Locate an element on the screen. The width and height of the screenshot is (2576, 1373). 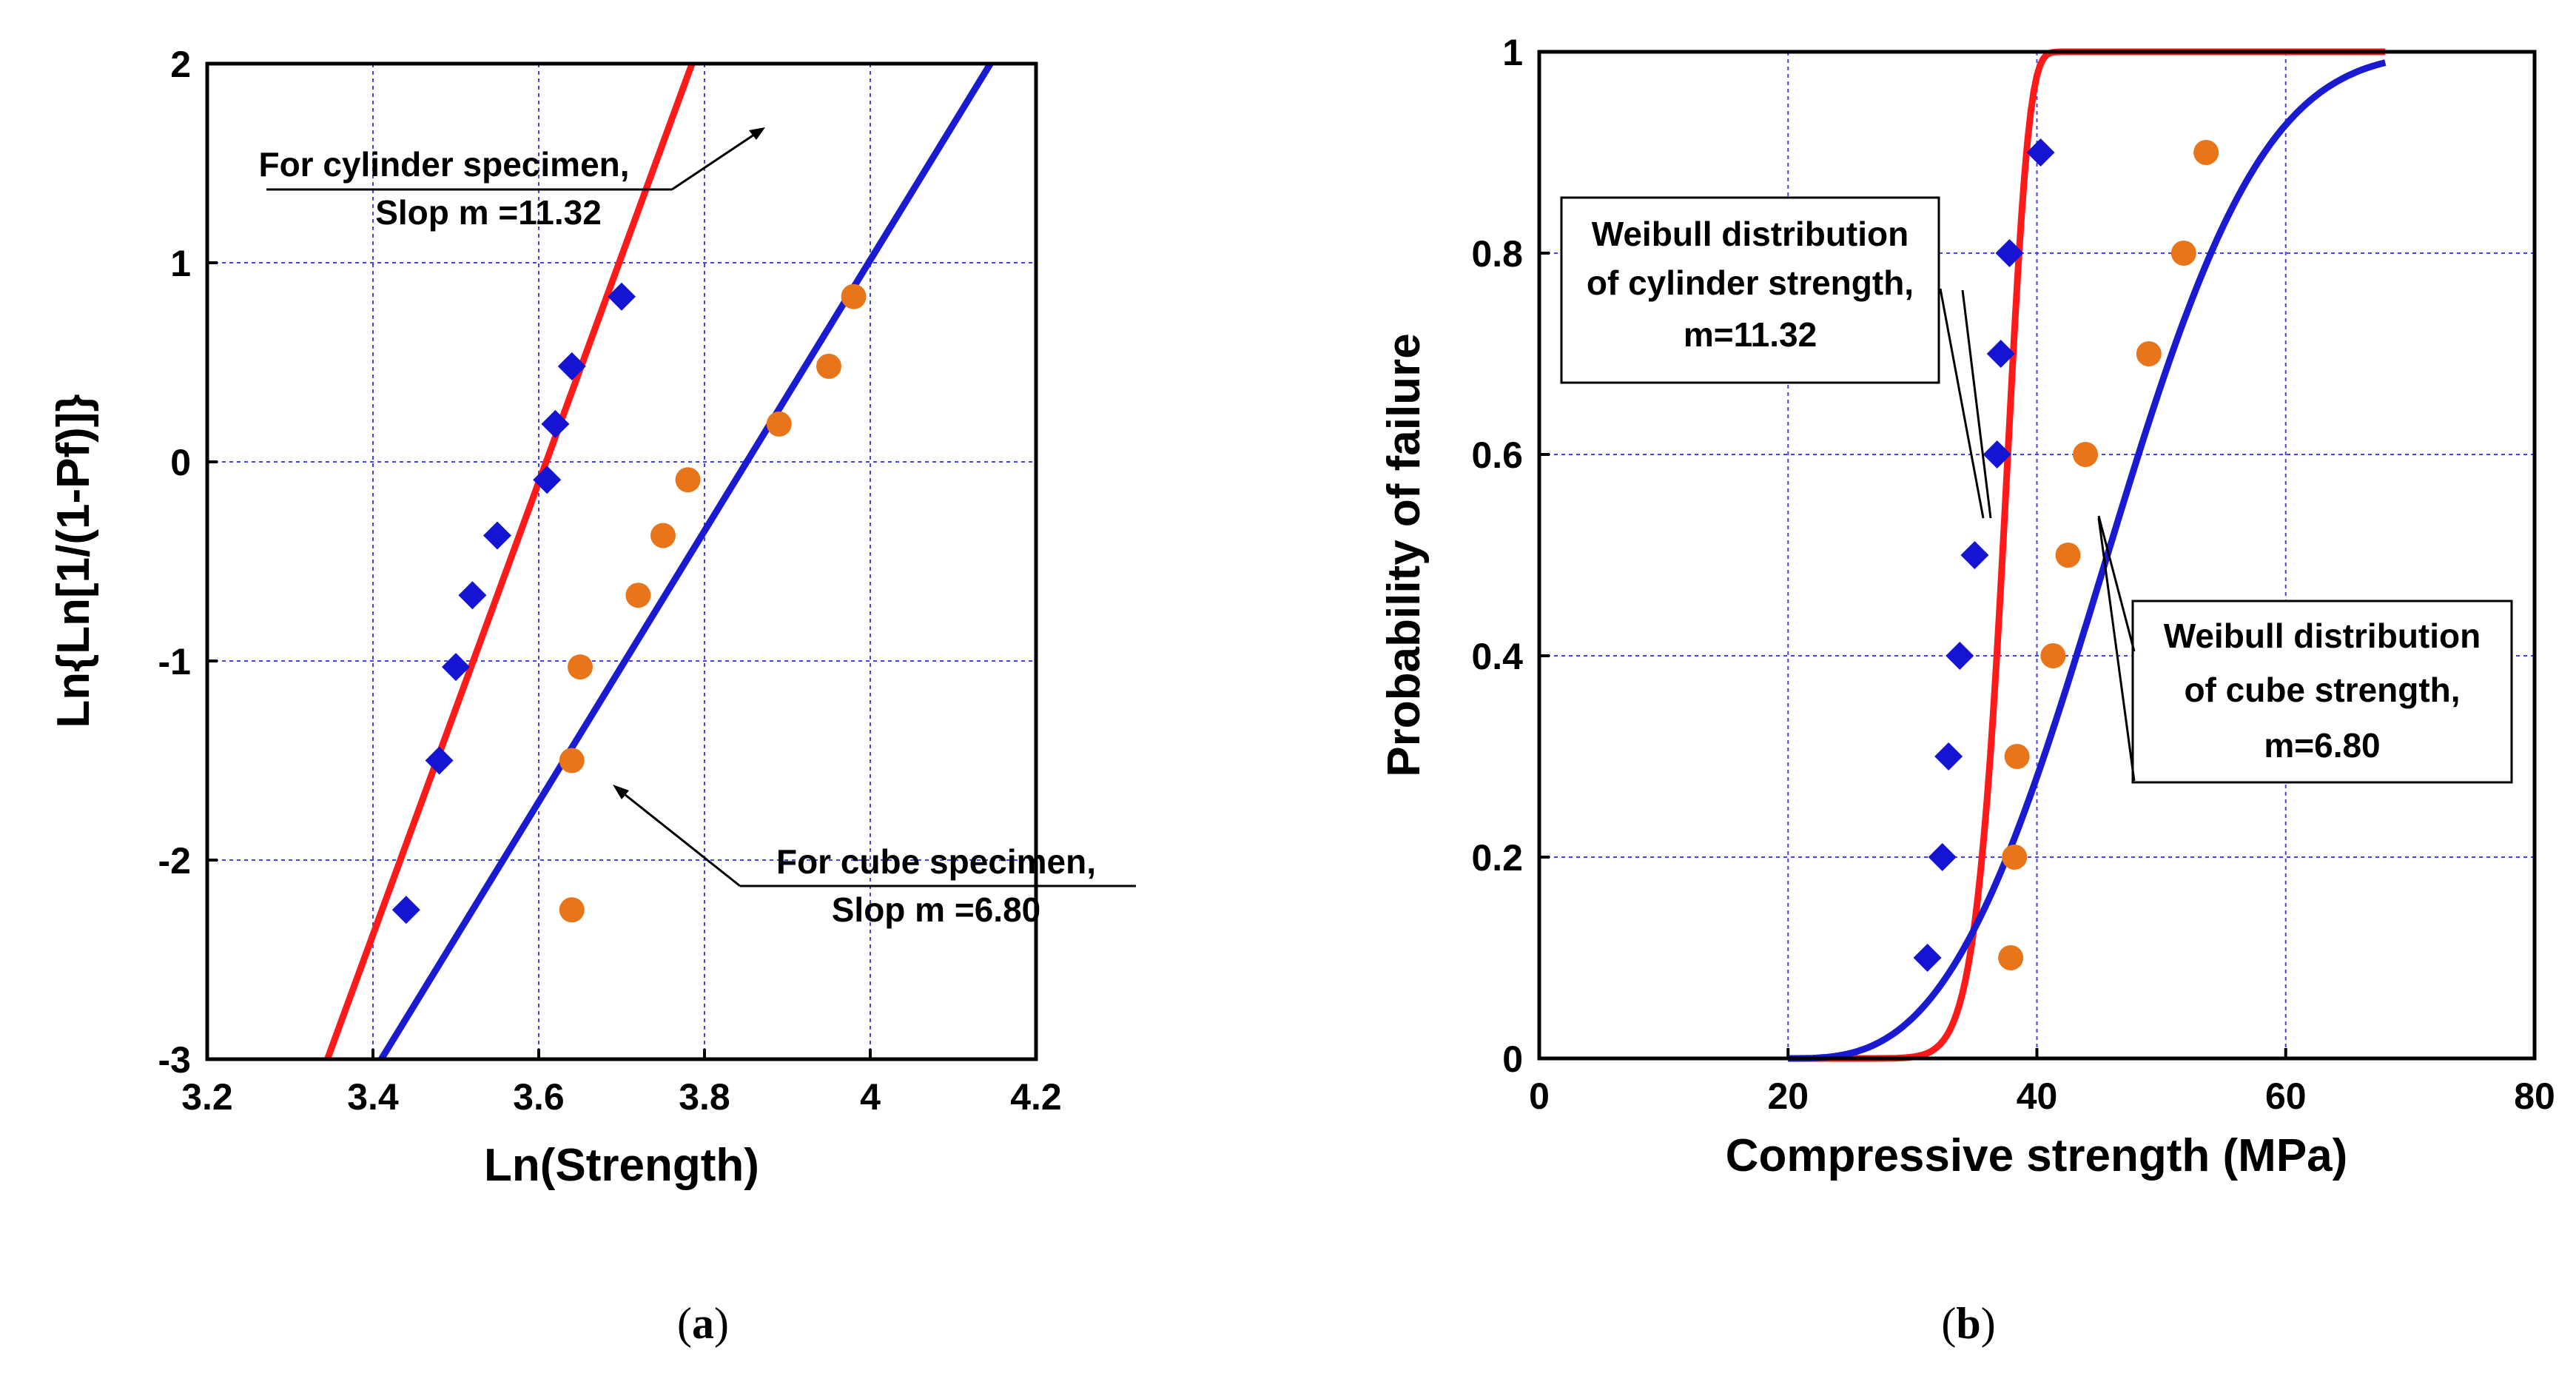
panel-b-x-tick-label: 60 is located at coordinates (2286, 1096).